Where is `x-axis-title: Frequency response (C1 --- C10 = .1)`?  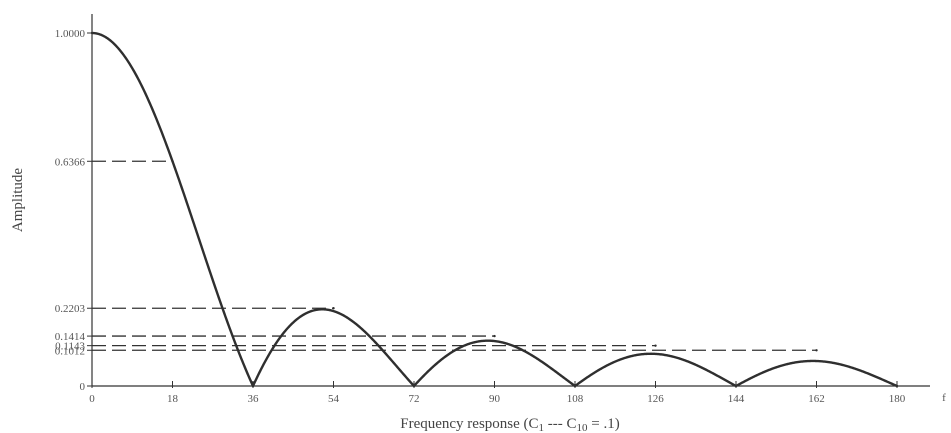
x-axis-title: Frequency response (C1 --- C10 = .1) is located at coordinates (510, 424).